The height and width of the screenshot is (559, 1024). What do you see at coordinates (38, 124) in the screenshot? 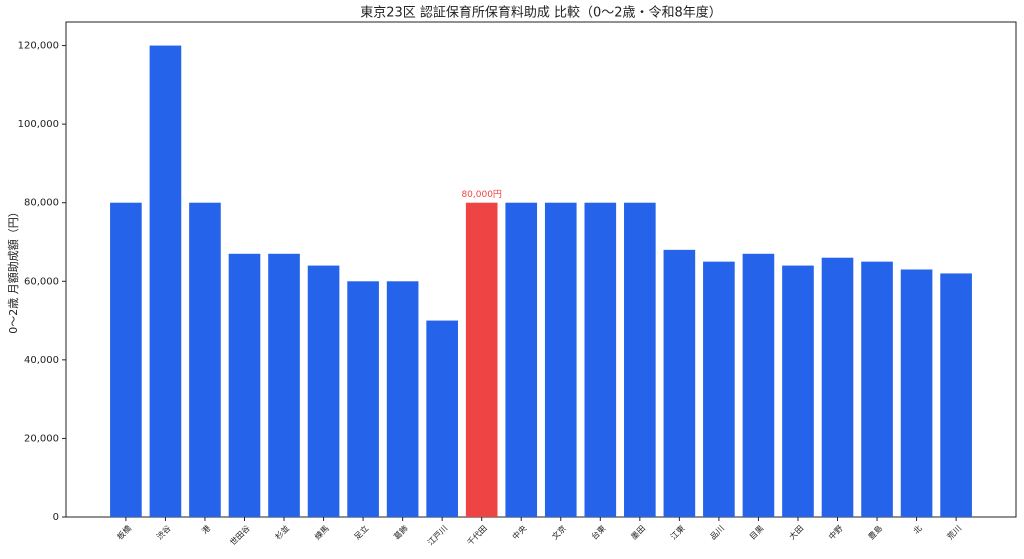
I see `y-tick-label: 100,000` at bounding box center [38, 124].